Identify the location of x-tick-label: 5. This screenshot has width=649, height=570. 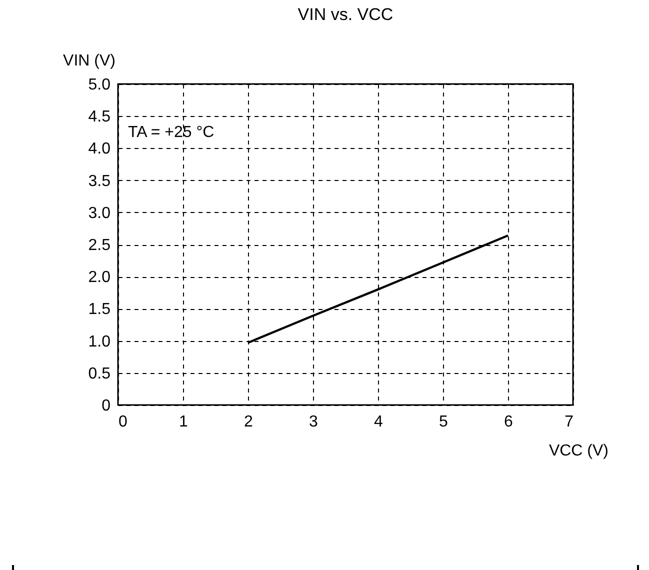
(443, 422).